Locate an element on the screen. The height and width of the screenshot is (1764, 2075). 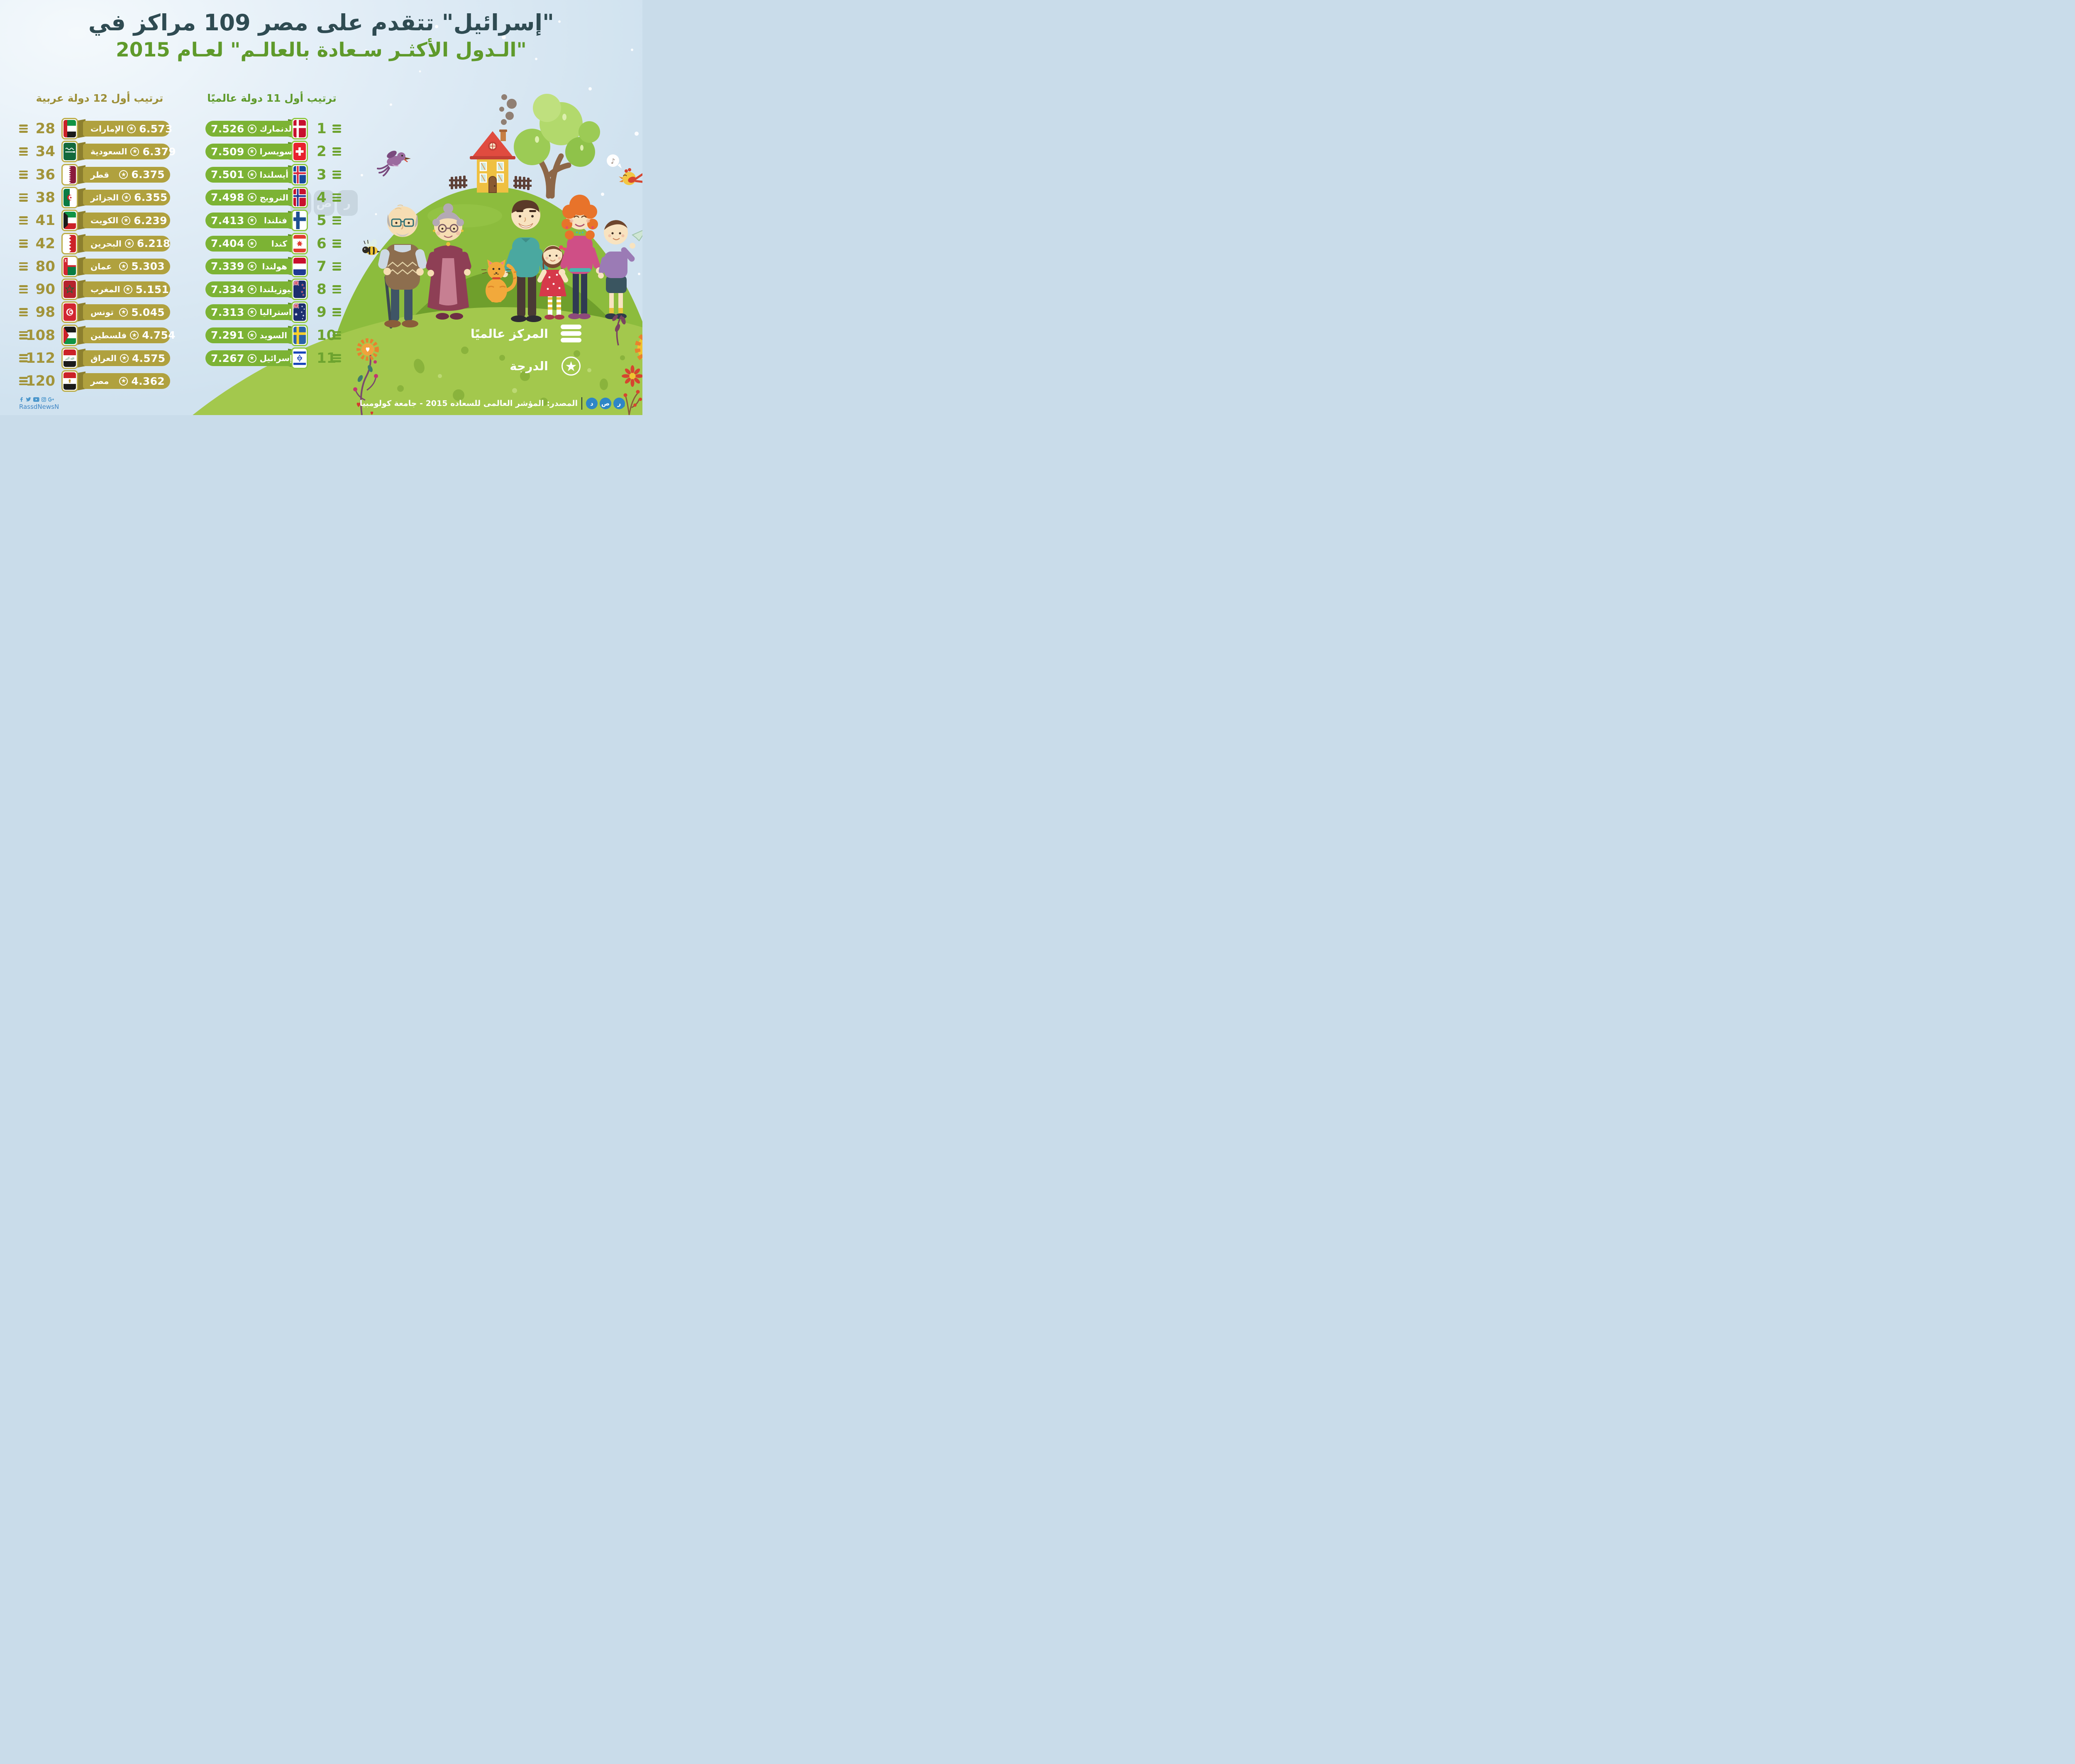
flag-israel-icon is located at coordinates (299, 358).